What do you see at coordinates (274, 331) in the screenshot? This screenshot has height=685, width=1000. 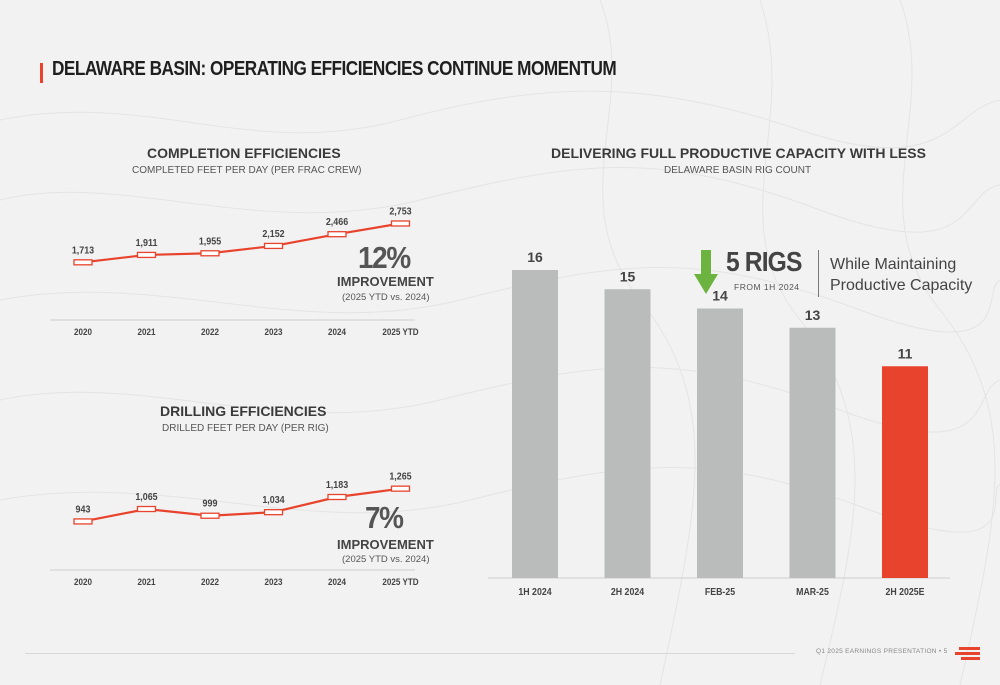 I see `completion-x-tick-label: 2023` at bounding box center [274, 331].